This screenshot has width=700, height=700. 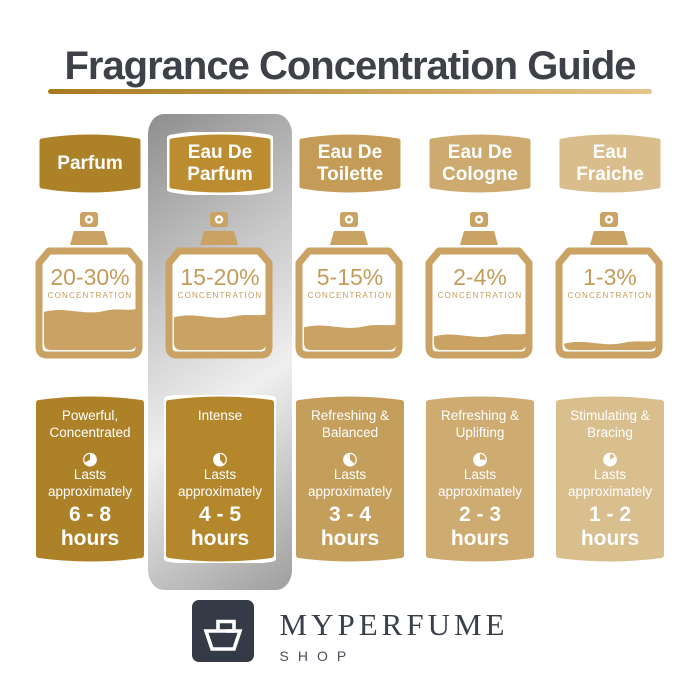 I want to click on title-underline, so click(x=350, y=91).